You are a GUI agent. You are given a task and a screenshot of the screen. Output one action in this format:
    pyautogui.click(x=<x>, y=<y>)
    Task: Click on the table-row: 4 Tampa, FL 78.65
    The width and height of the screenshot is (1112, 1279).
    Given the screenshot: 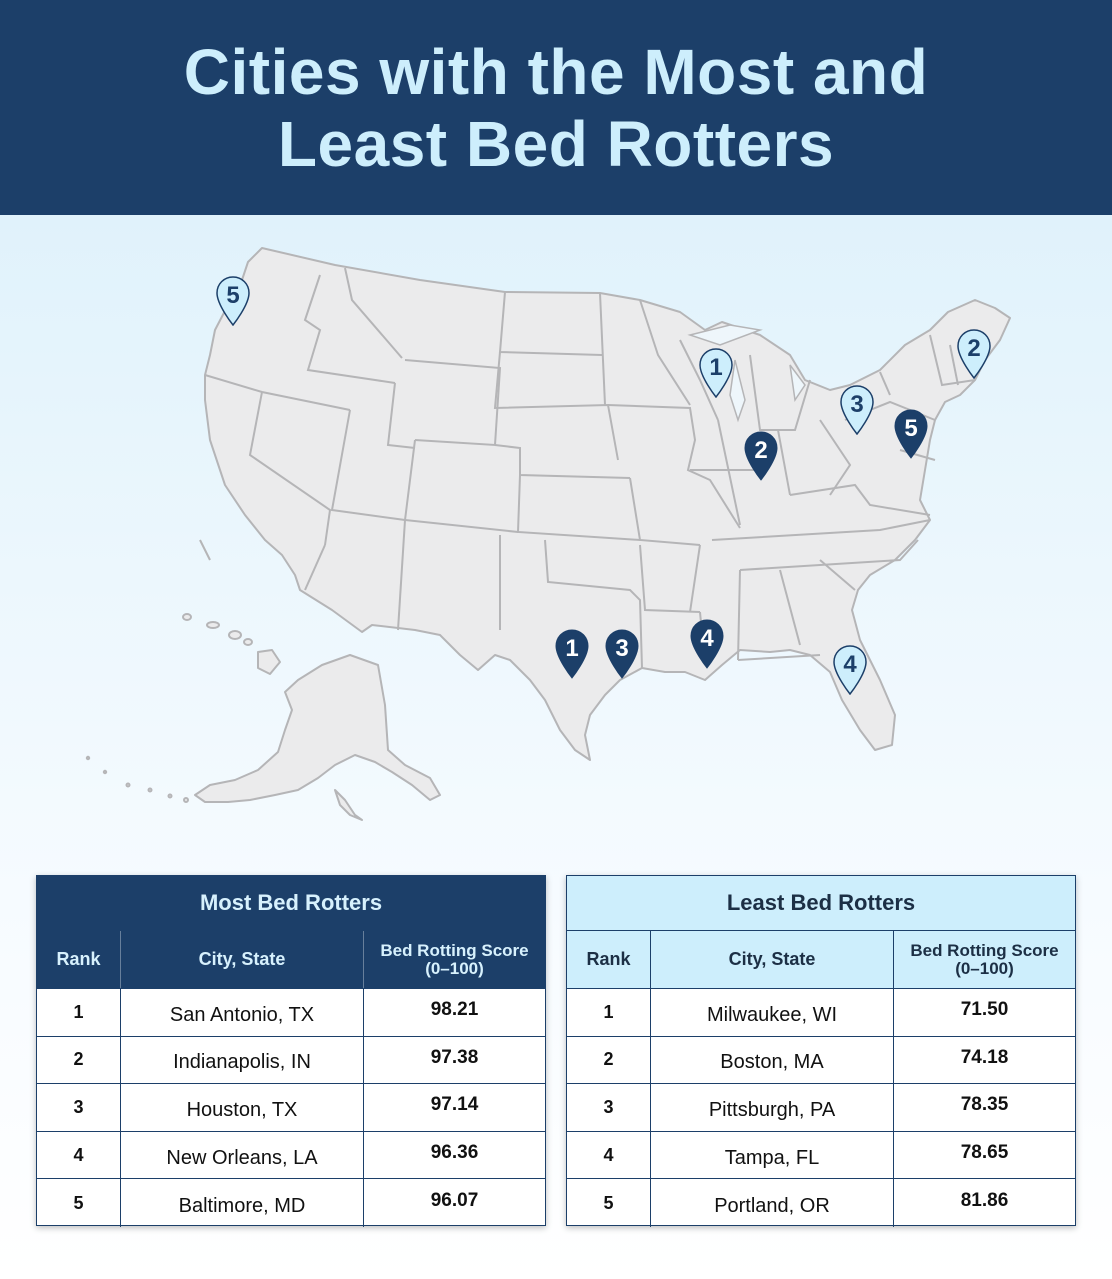 What is the action you would take?
    pyautogui.click(x=821, y=1155)
    